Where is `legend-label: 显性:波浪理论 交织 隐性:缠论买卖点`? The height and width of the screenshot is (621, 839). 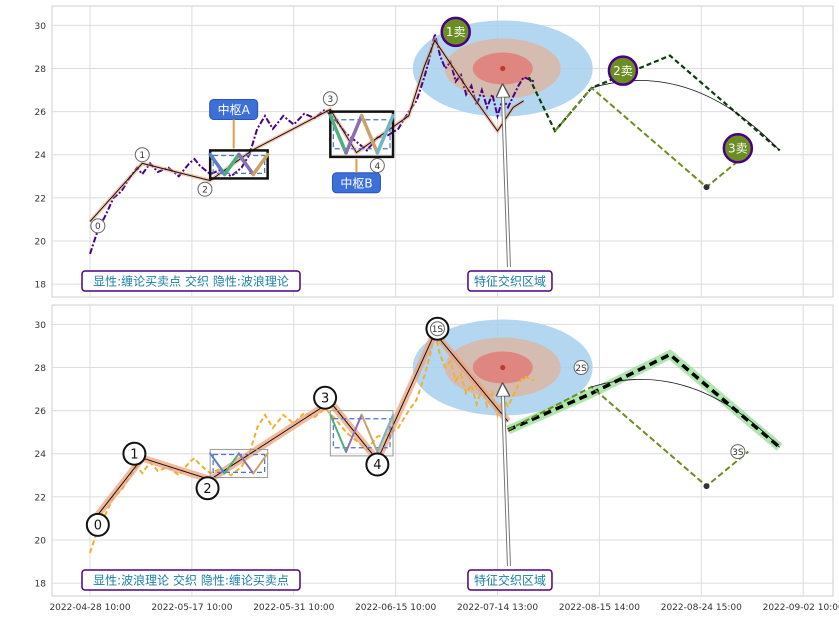
legend-label: 显性:波浪理论 交织 隐性:缠论买卖点 is located at coordinates (191, 580).